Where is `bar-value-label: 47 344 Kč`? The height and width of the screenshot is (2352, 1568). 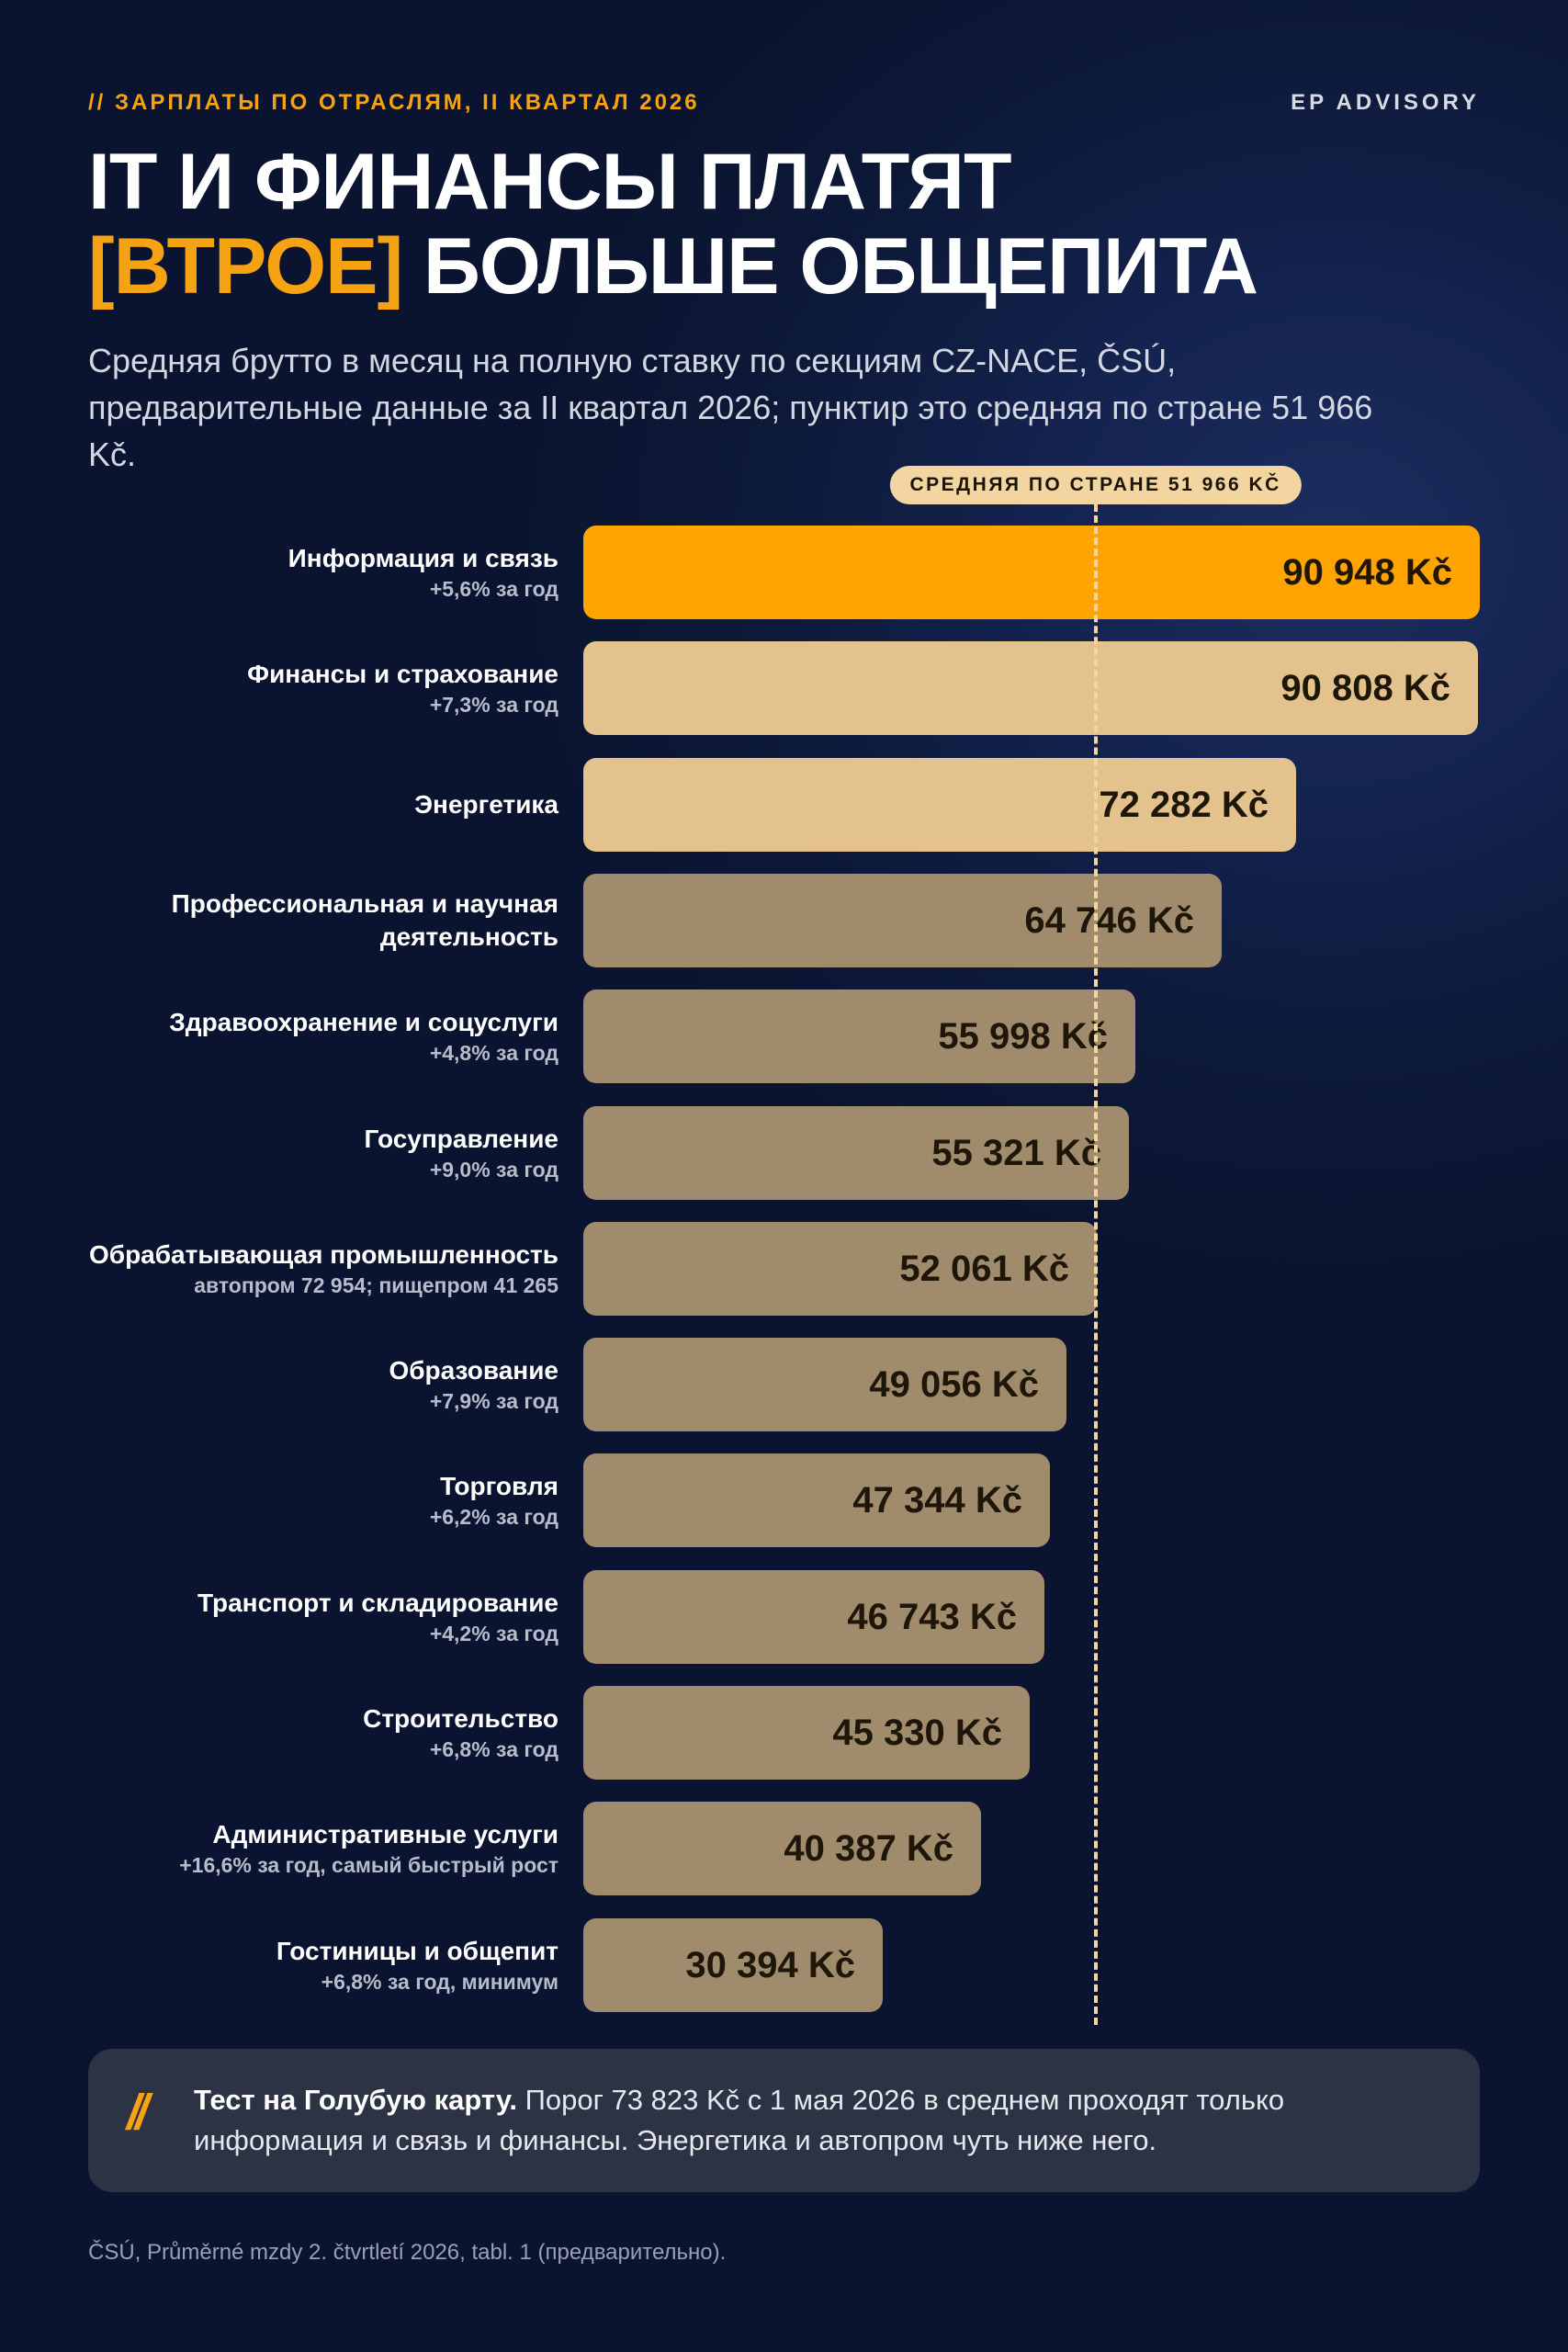
bar-value-label: 47 344 Kč is located at coordinates (937, 1500).